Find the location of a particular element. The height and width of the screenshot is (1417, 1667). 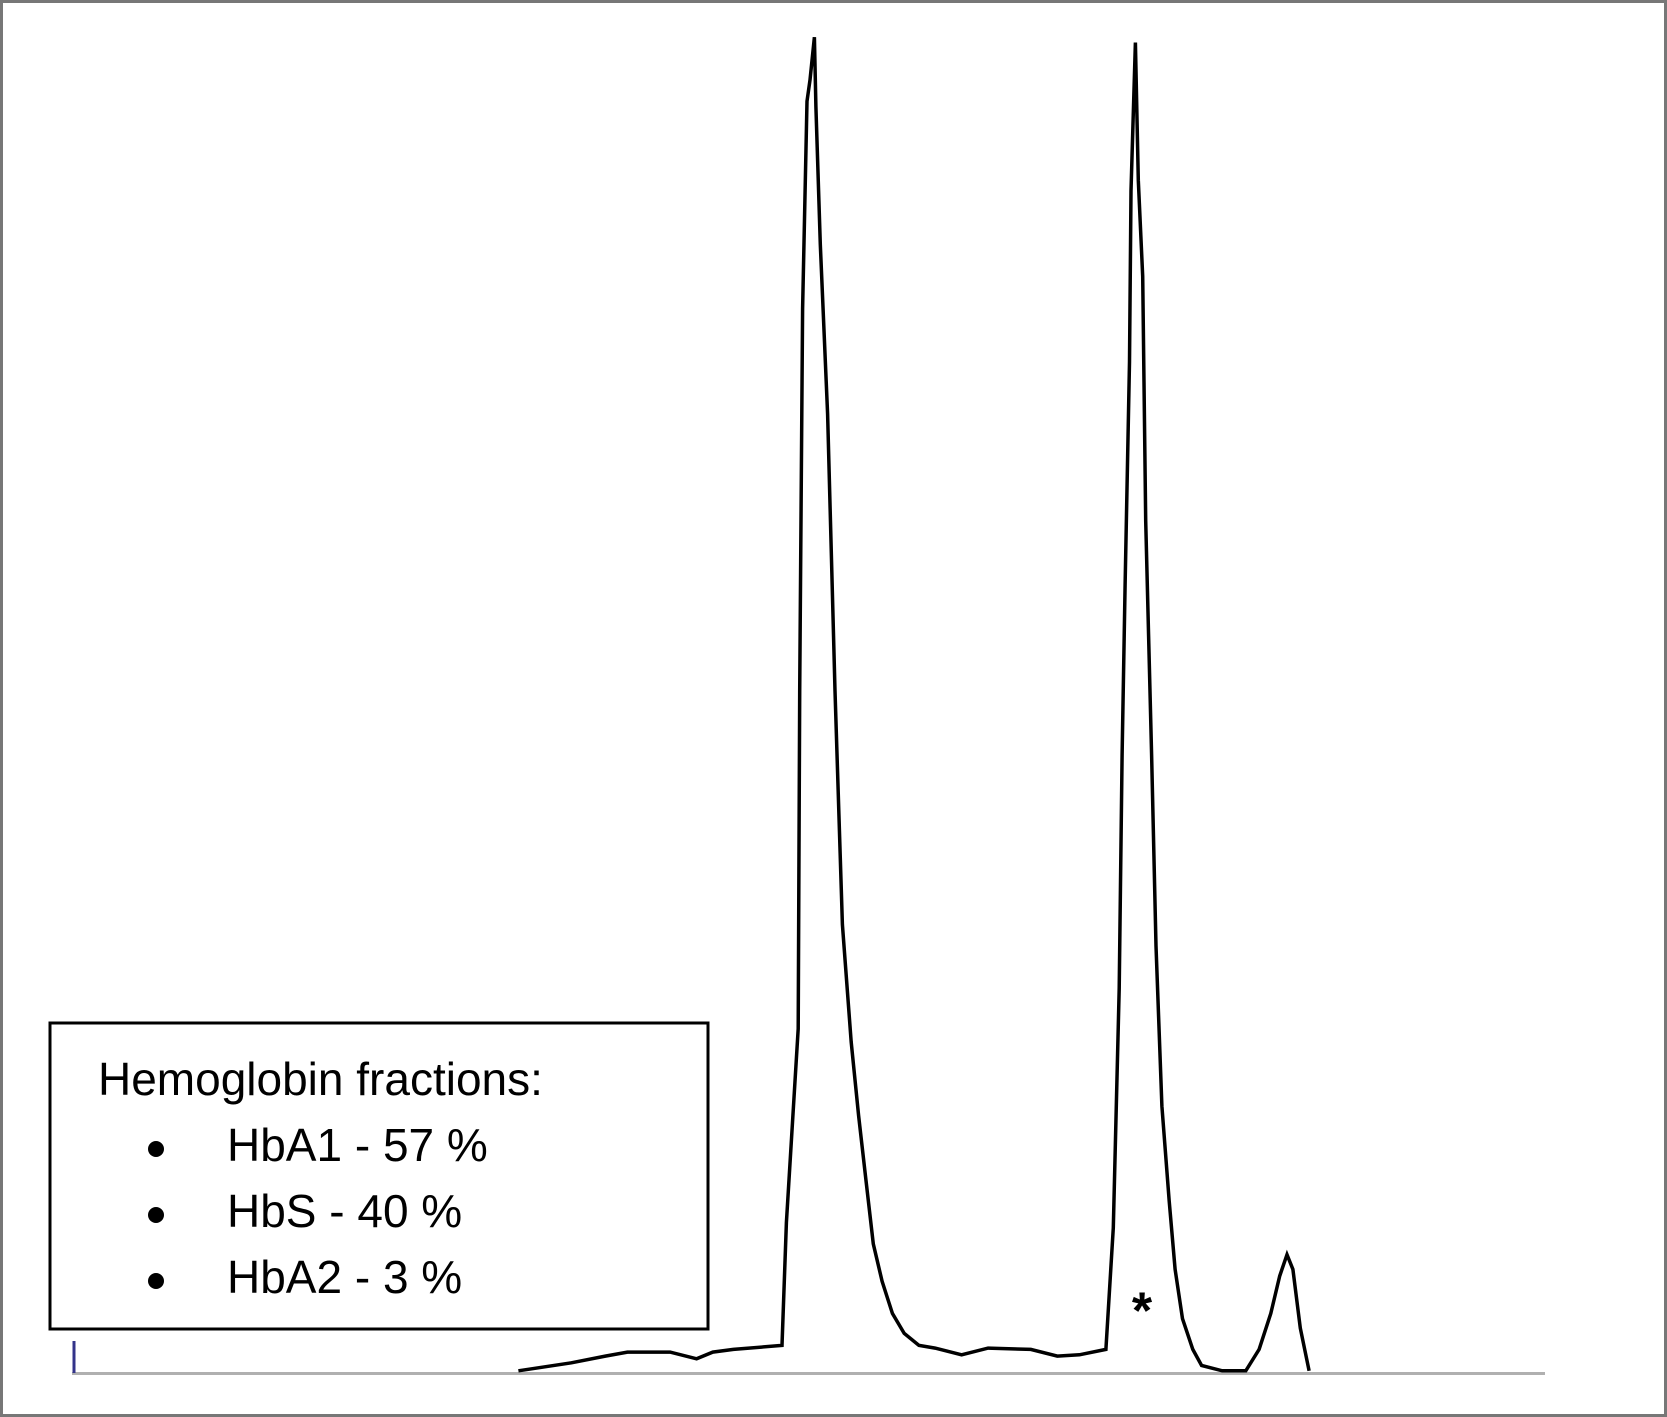

legend-item: HbA1 - 57 % is located at coordinates (357, 1145).